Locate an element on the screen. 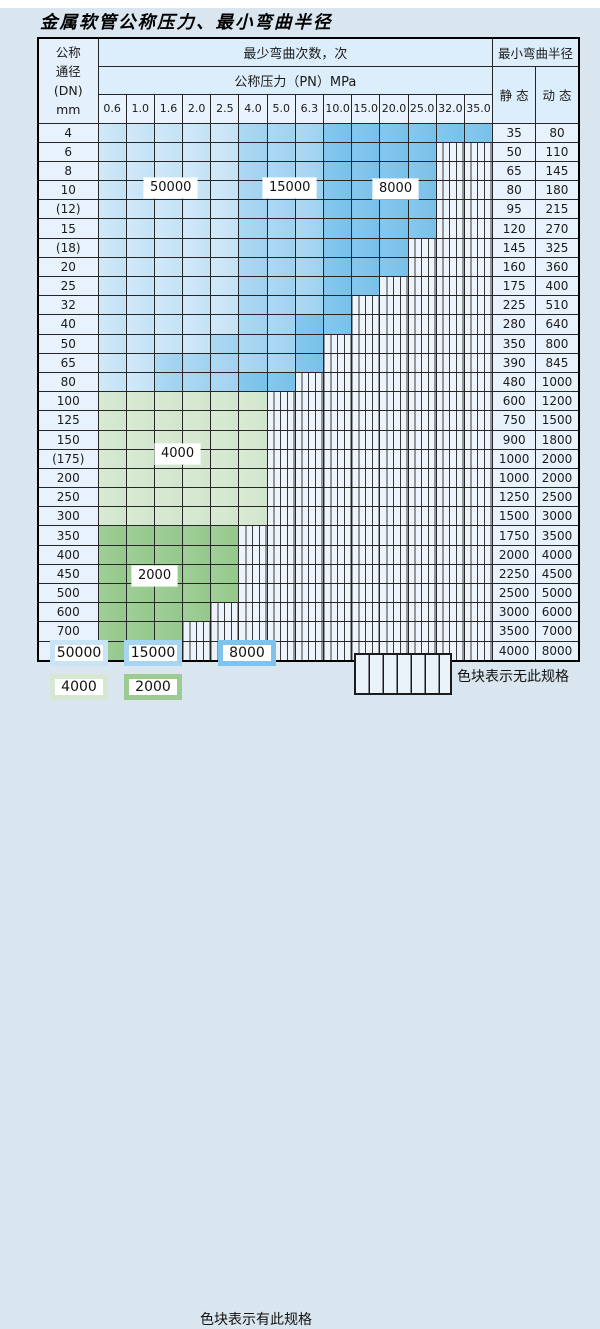 This screenshot has height=1329, width=600. static-value-cell: 160 is located at coordinates (514, 267).